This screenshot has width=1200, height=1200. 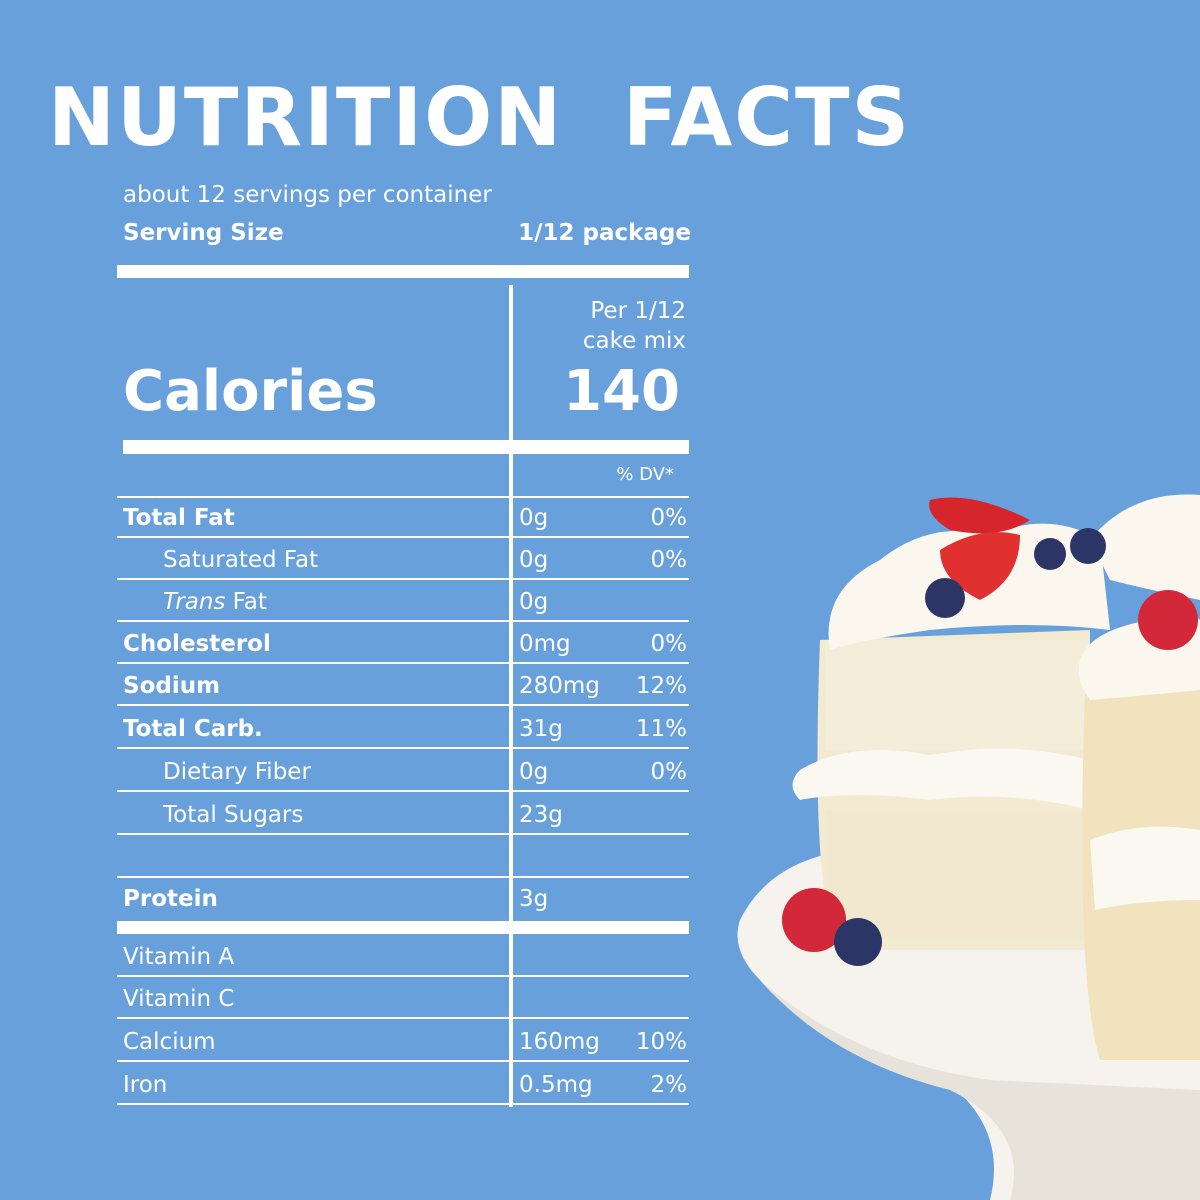 What do you see at coordinates (545, 644) in the screenshot?
I see `nutrient-amount: 0mg` at bounding box center [545, 644].